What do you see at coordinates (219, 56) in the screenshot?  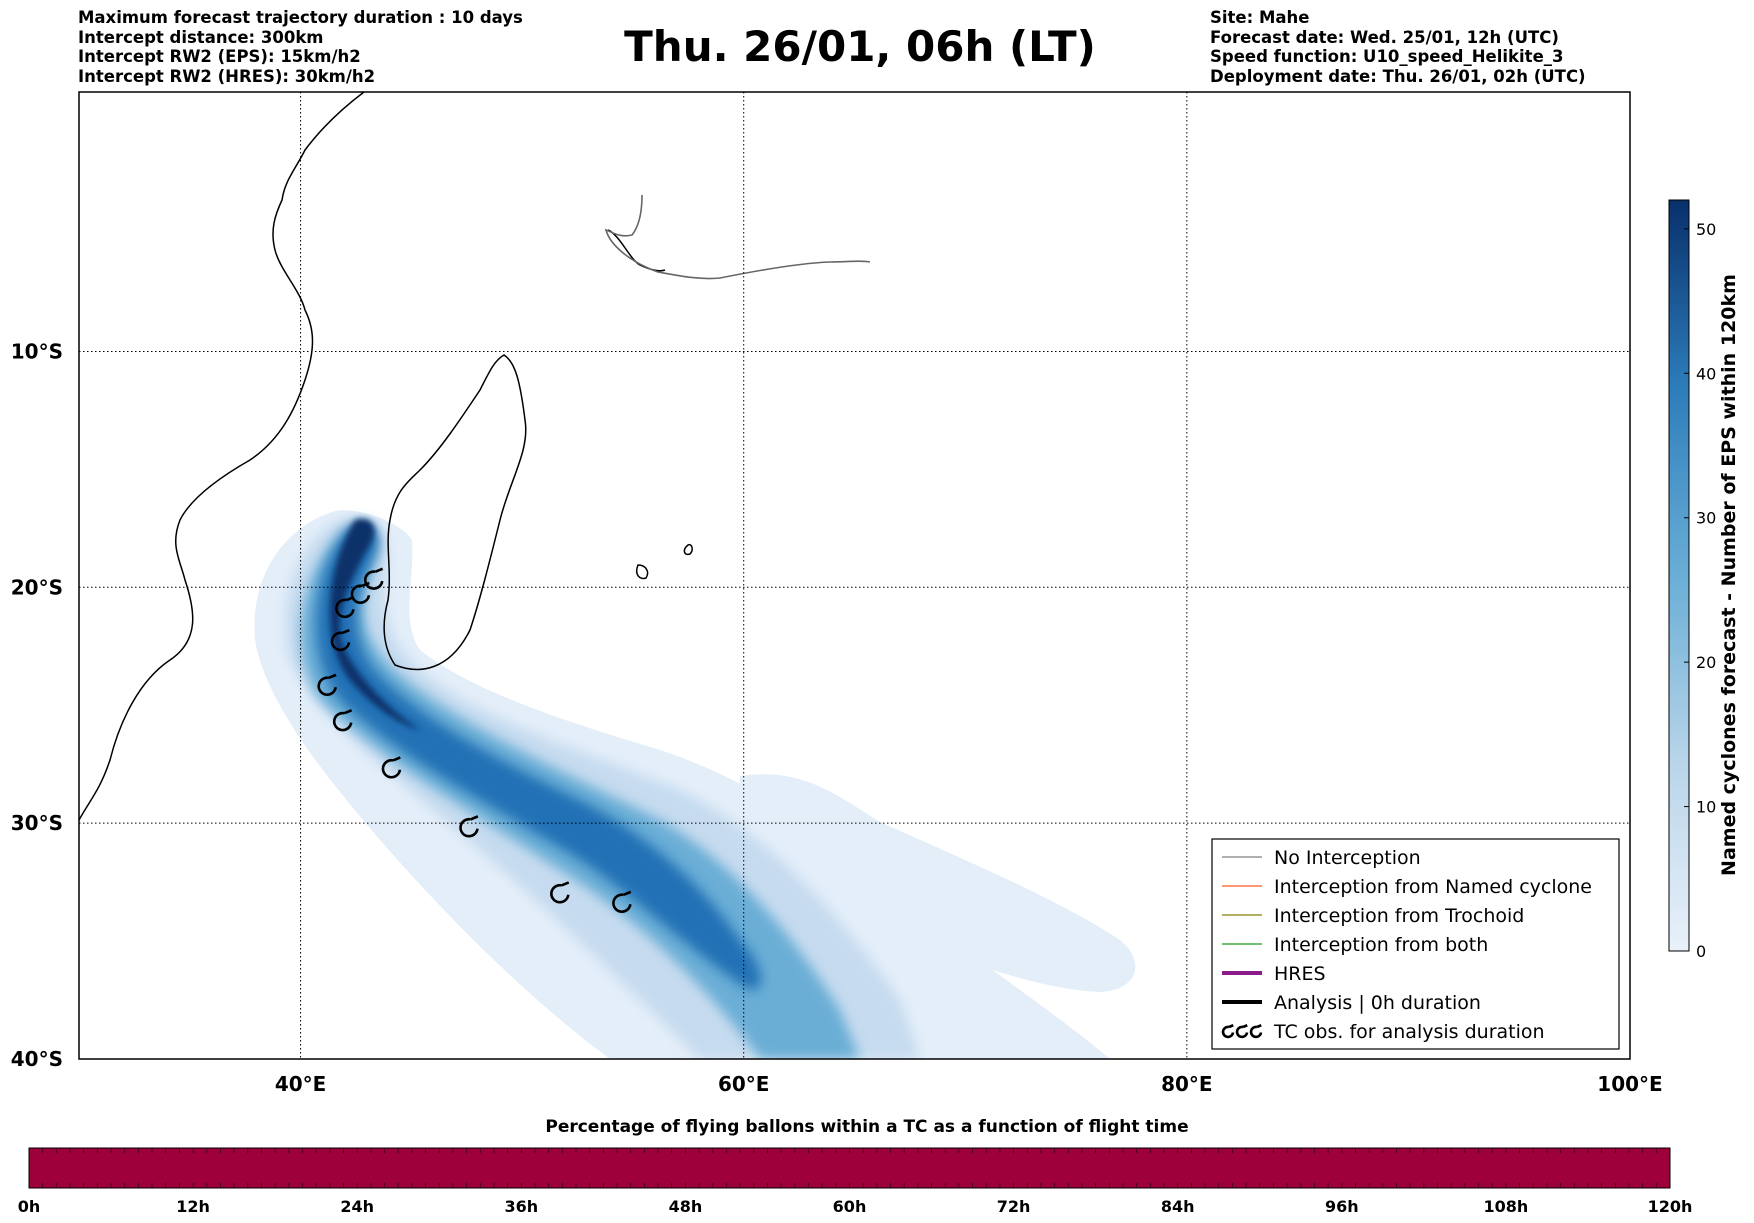 I see `header-line-rw2-eps: Intercept RW2 (EPS): 15km/h2` at bounding box center [219, 56].